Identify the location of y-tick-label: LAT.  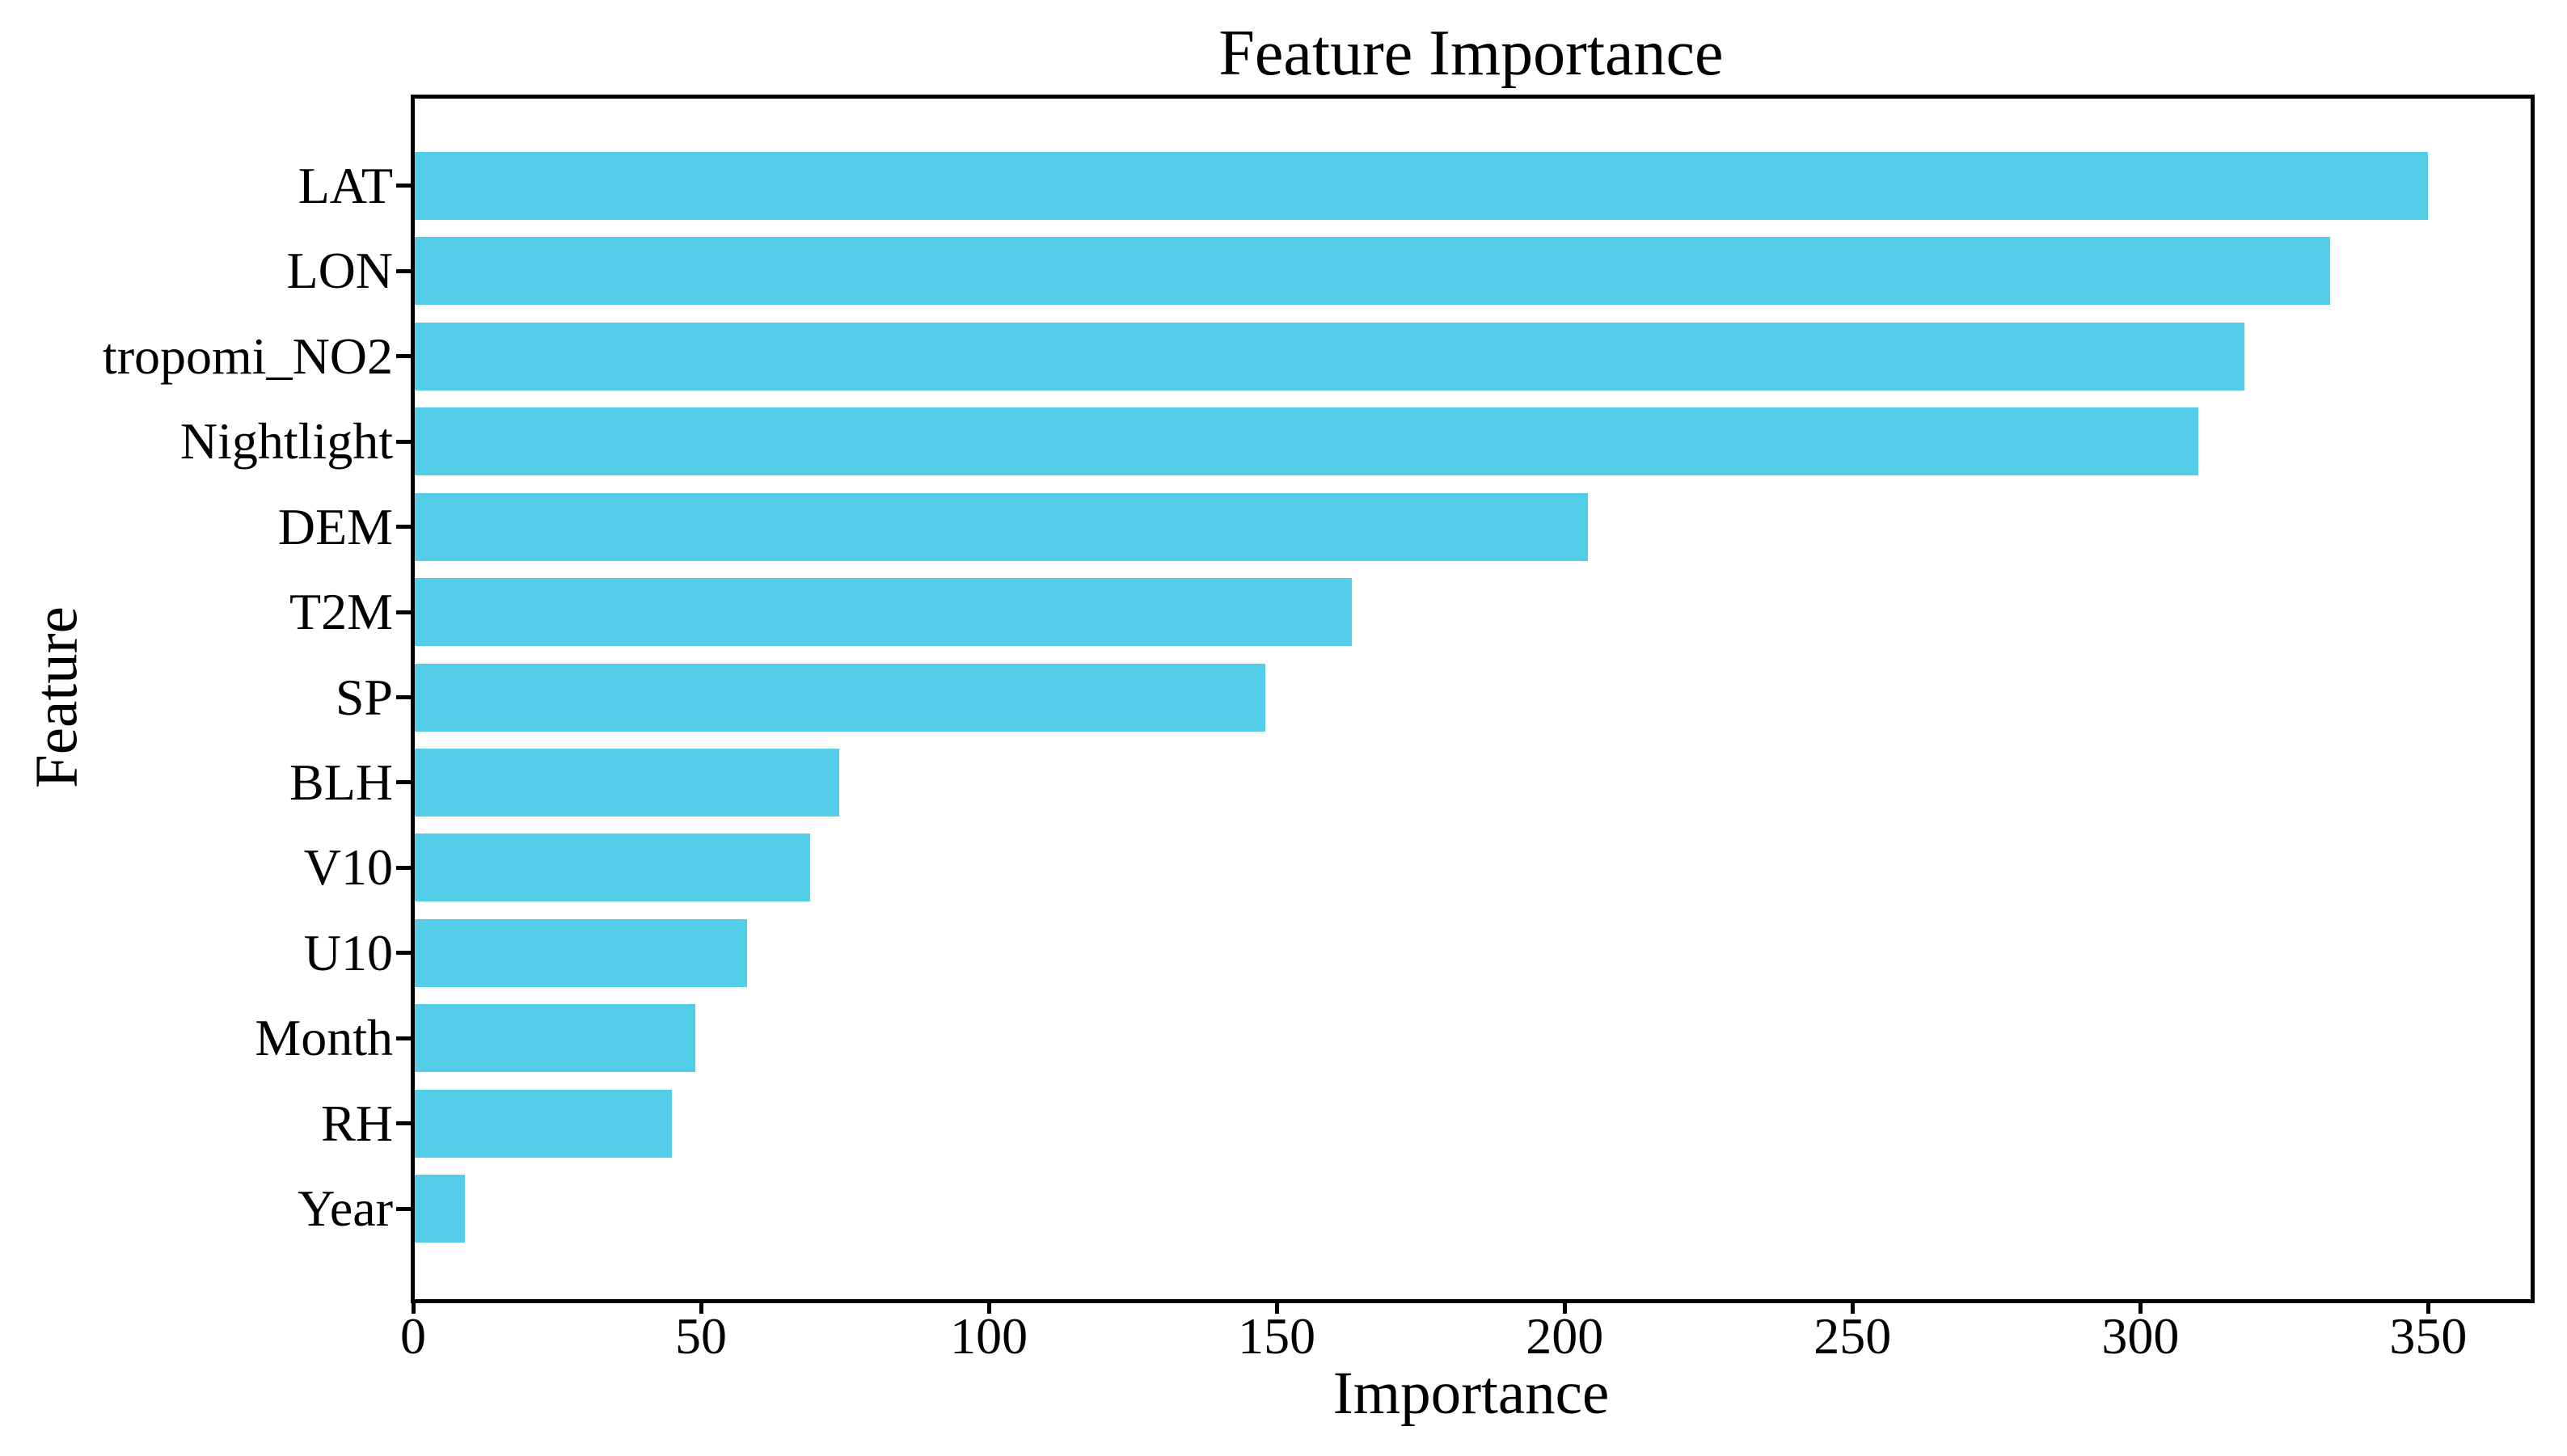
(345, 185).